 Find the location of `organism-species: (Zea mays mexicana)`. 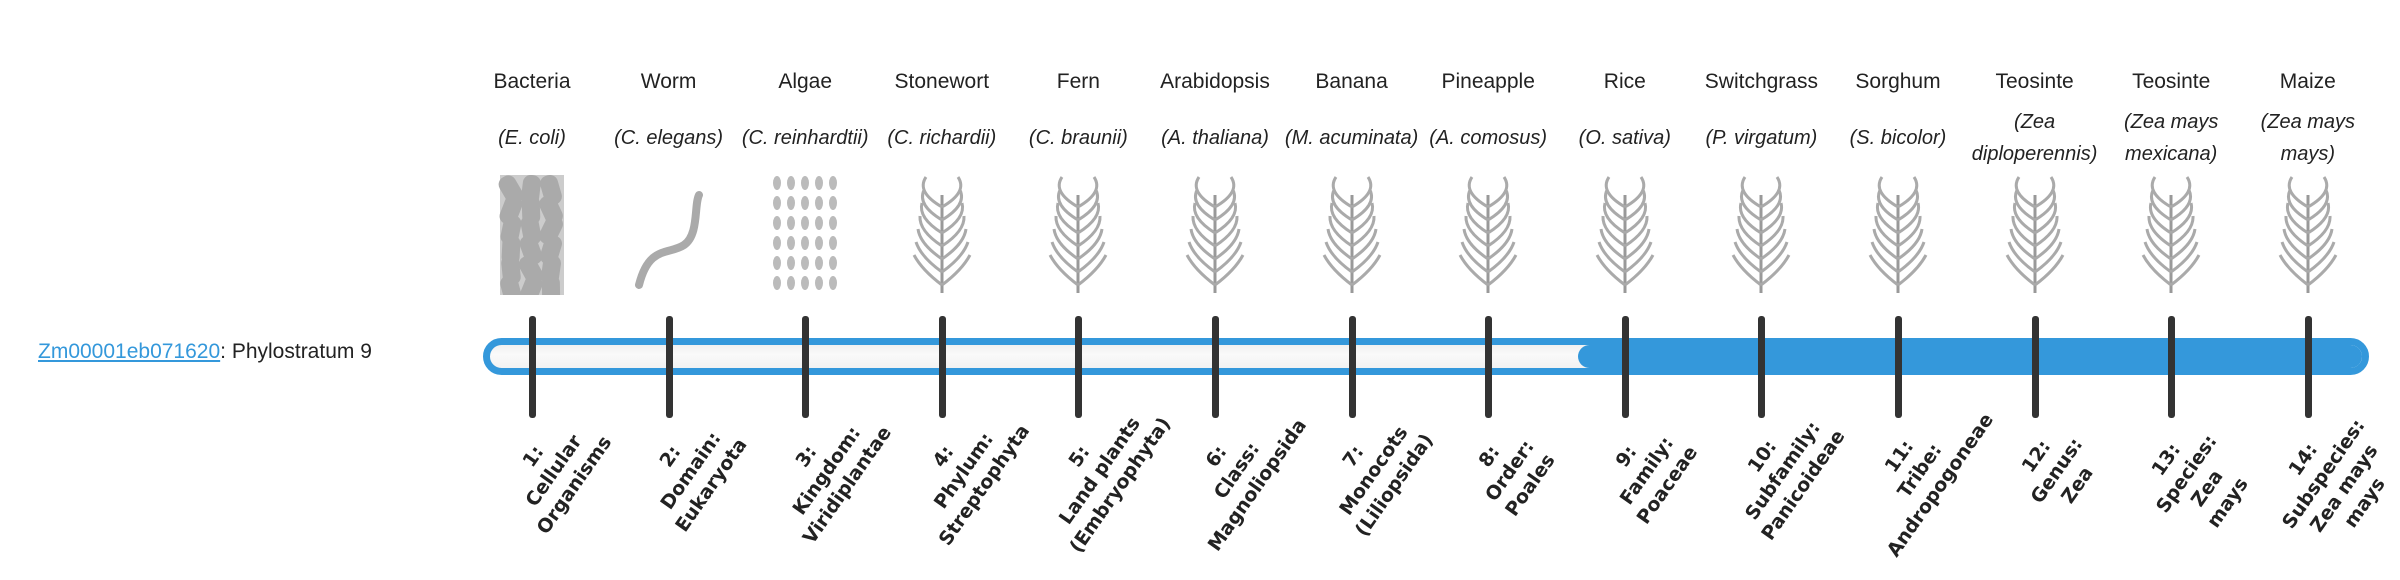

organism-species: (Zea mays mexicana) is located at coordinates (2171, 138).